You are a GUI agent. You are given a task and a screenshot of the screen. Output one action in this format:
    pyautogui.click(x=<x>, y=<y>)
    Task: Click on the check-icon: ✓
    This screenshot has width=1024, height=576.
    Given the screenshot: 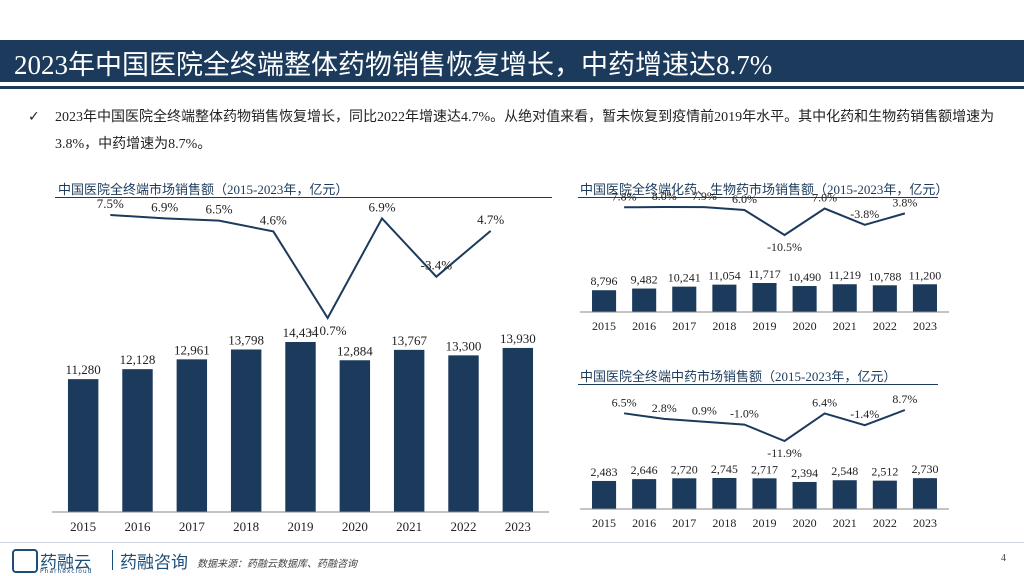 What is the action you would take?
    pyautogui.click(x=34, y=117)
    